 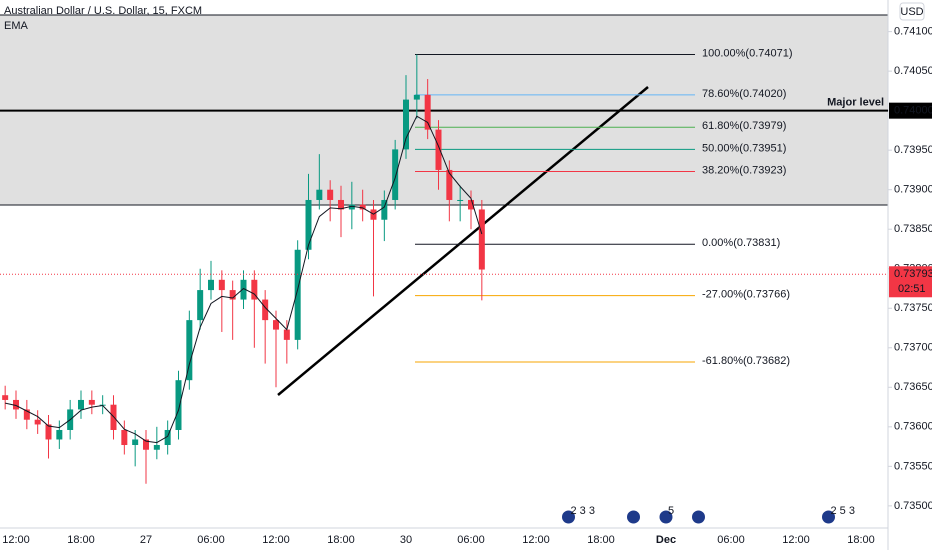 I want to click on x-tick-label: Dec, so click(x=666, y=540).